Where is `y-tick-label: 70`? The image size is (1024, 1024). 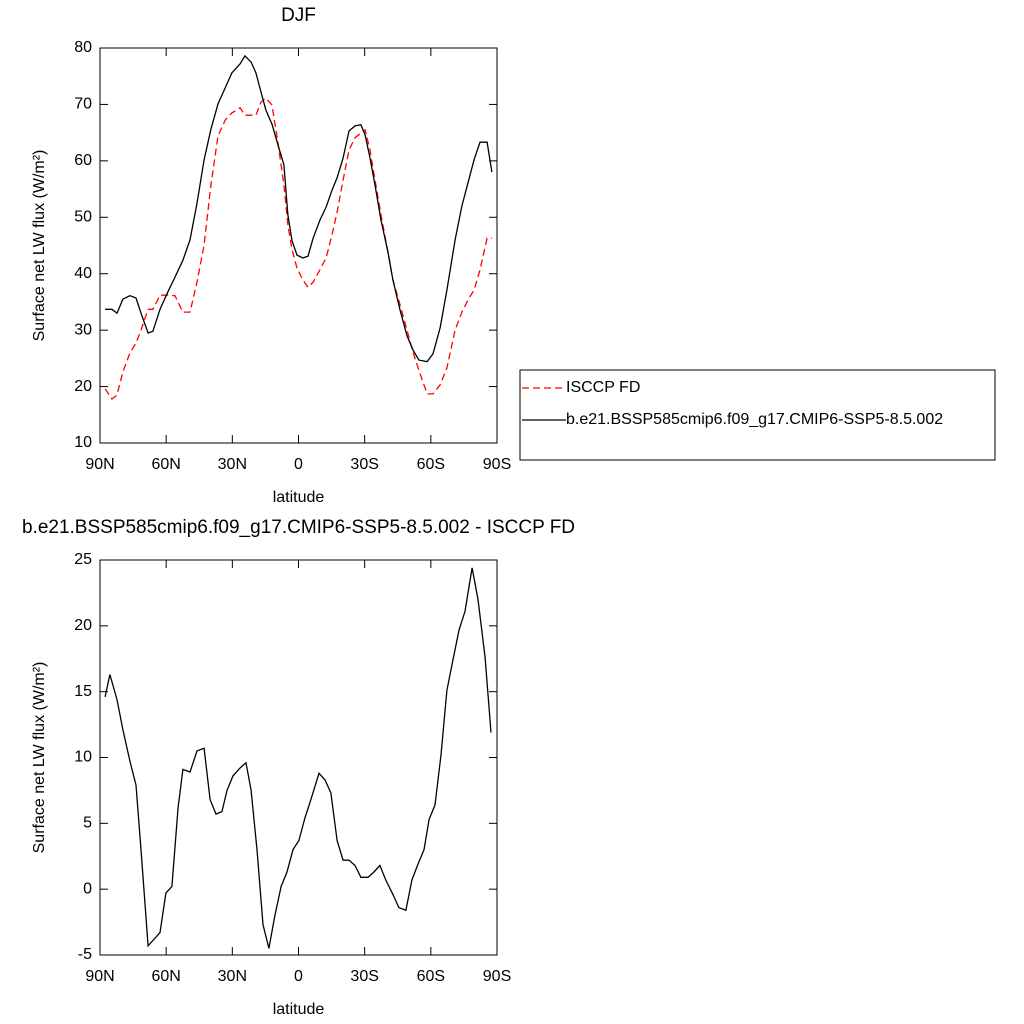
y-tick-label: 70 is located at coordinates (83, 104).